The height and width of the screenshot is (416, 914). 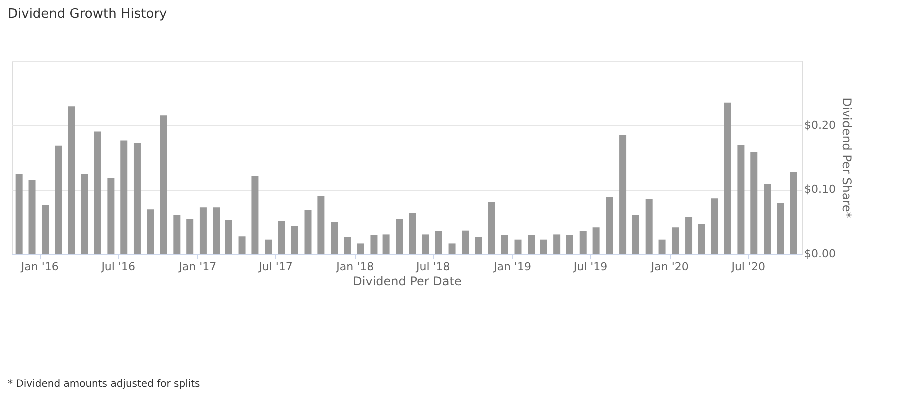 I want to click on x-tick-label: Jul '18, so click(x=432, y=267).